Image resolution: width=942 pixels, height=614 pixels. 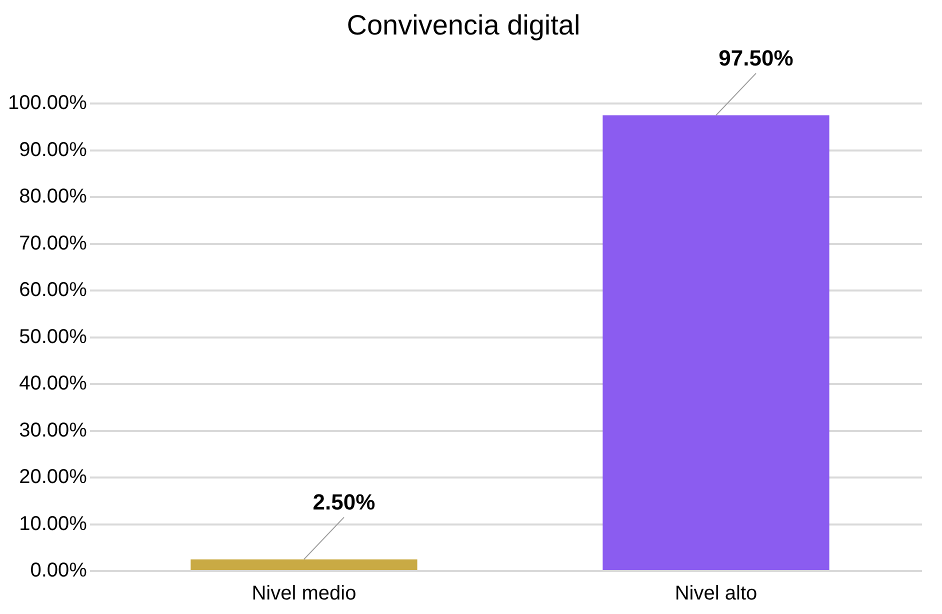 What do you see at coordinates (59, 571) in the screenshot?
I see `y-tick-label: 0.00%` at bounding box center [59, 571].